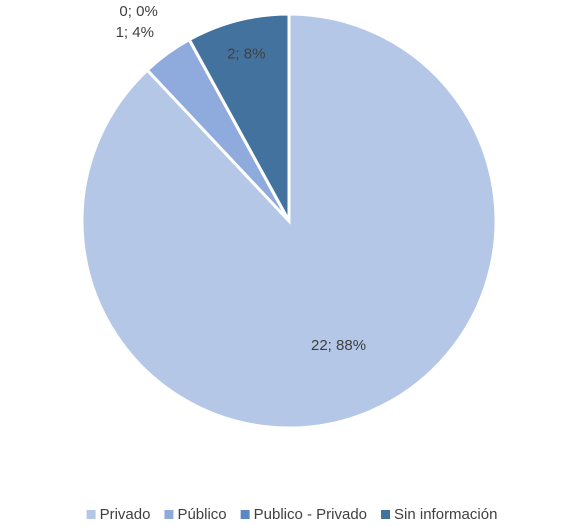 This screenshot has width=584, height=527. I want to click on legend-label: Privado, so click(125, 514).